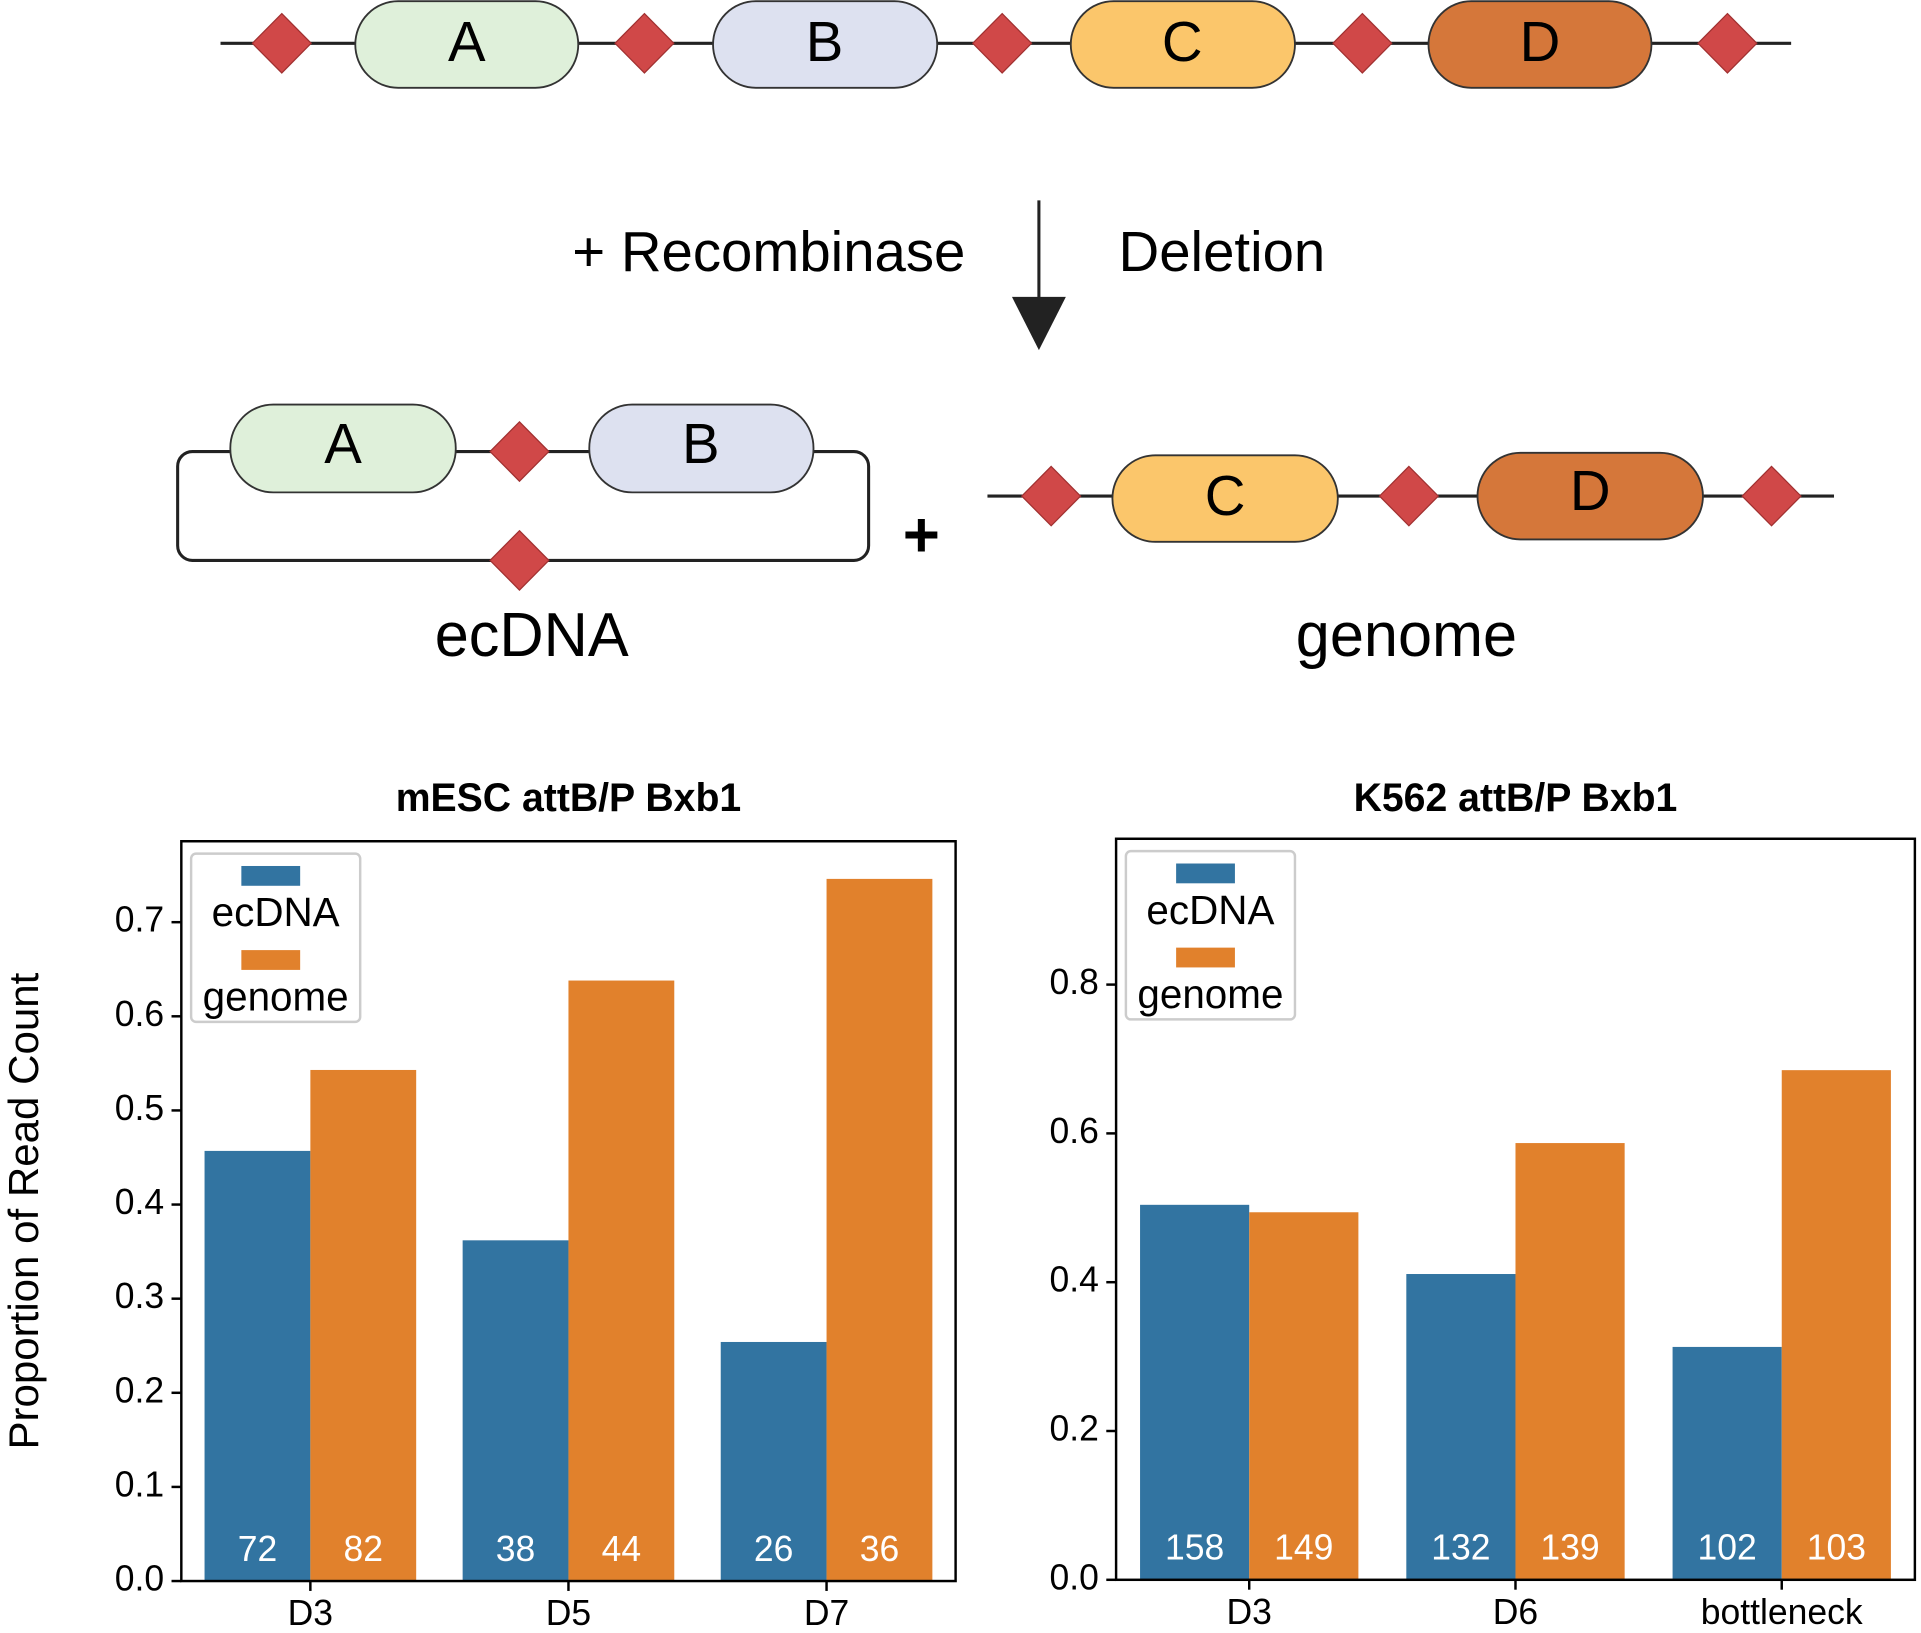 This screenshot has height=1633, width=1921. Describe the element at coordinates (1460, 1547) in the screenshot. I see `count-label: 132` at that location.